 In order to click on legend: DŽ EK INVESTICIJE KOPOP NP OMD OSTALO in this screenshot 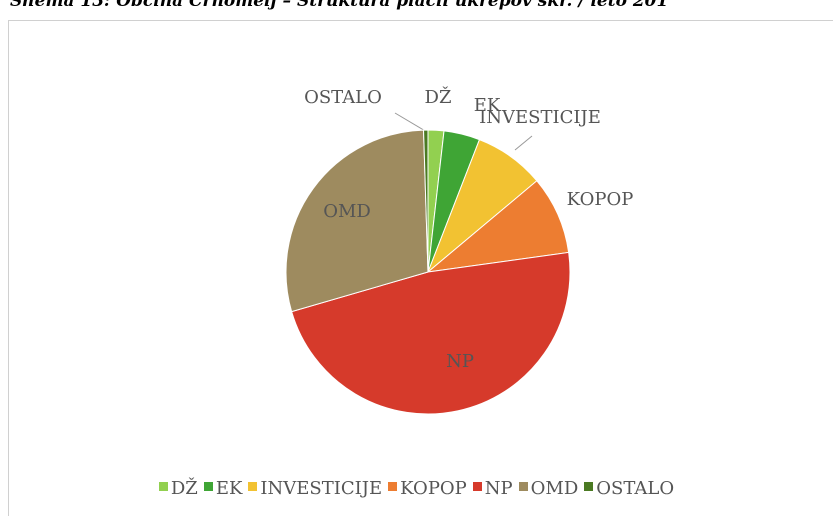, I will do `click(416, 488)`.